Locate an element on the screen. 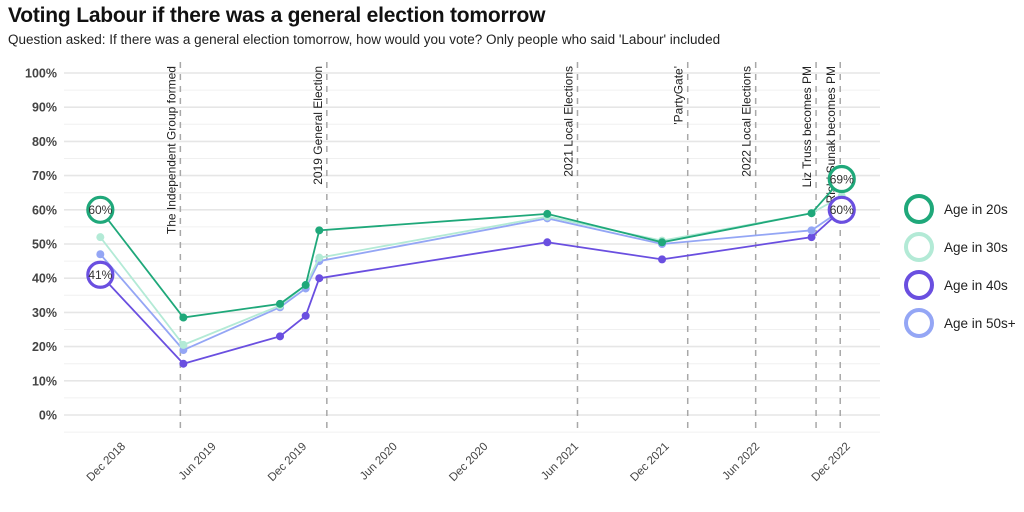 The width and height of the screenshot is (1024, 512). y-tick-label: 60% is located at coordinates (44, 210).